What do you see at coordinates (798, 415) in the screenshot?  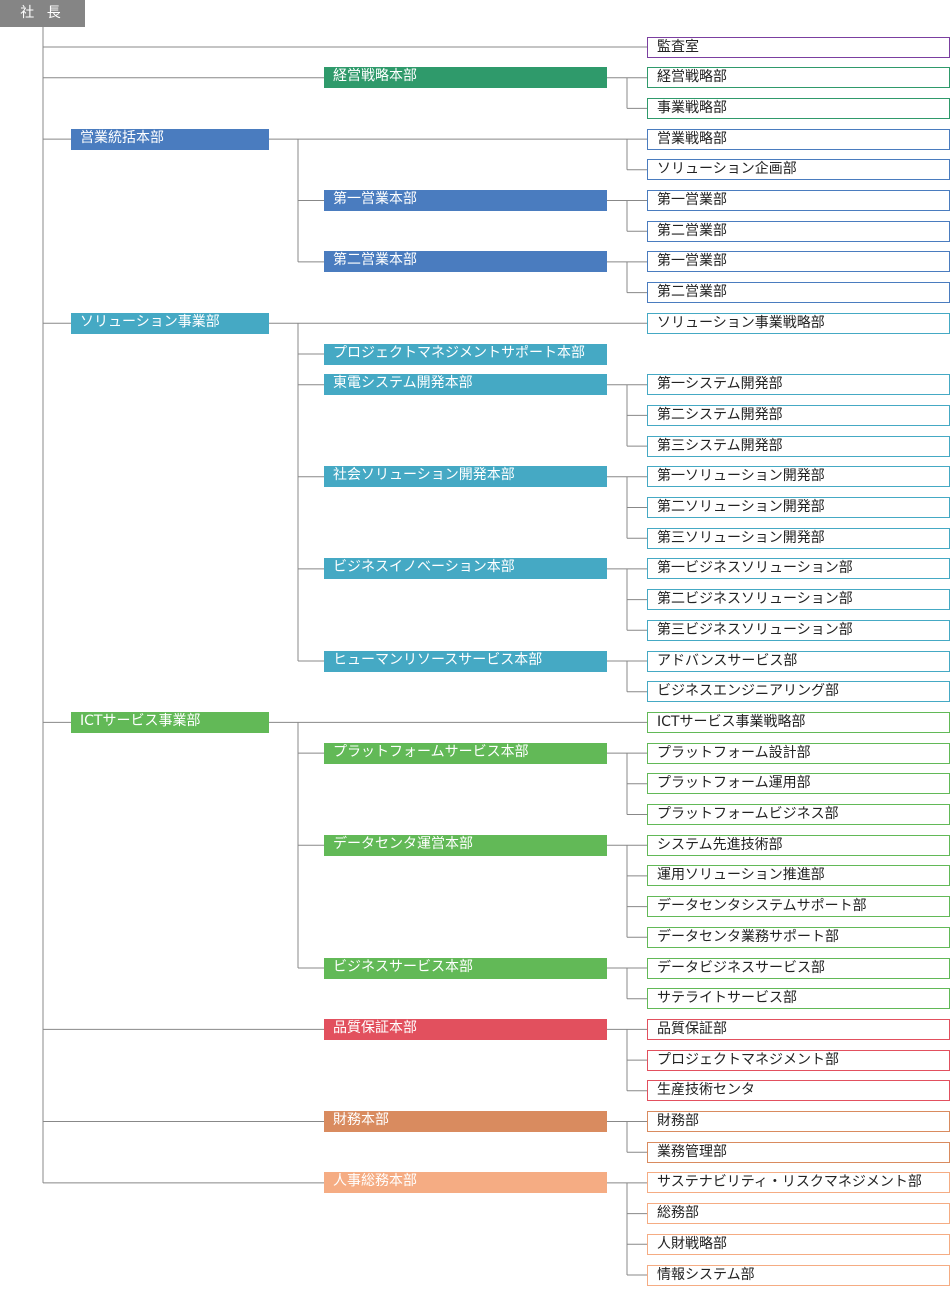 I see `dept-box: 第二システム開発部` at bounding box center [798, 415].